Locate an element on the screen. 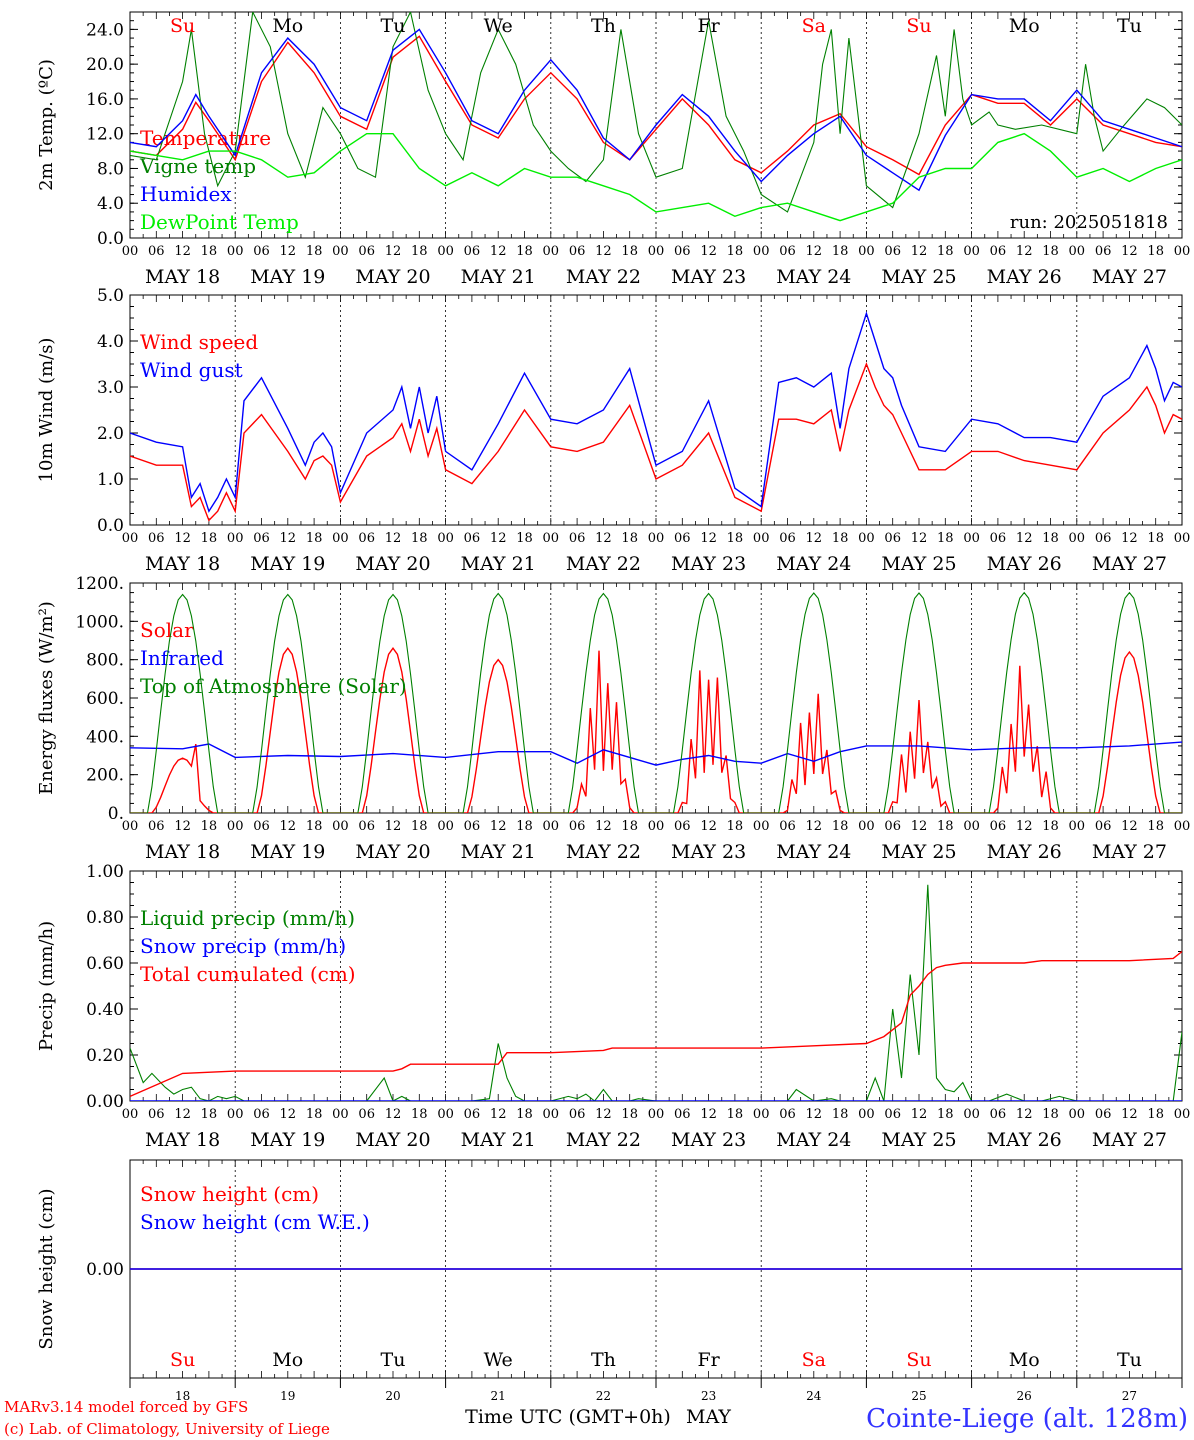 This screenshot has width=1194, height=1440. wind-y-tick-label: 2.0 is located at coordinates (110, 434).